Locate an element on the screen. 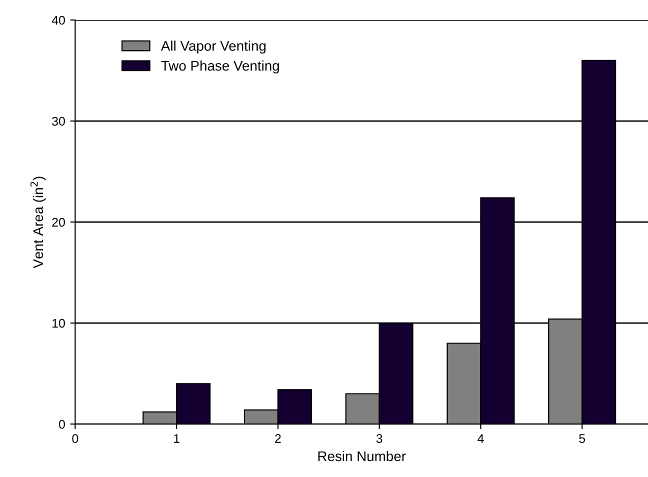 This screenshot has height=477, width=648. y-axis-title: Vent Area (in$^{2}$) is located at coordinates (38, 222).